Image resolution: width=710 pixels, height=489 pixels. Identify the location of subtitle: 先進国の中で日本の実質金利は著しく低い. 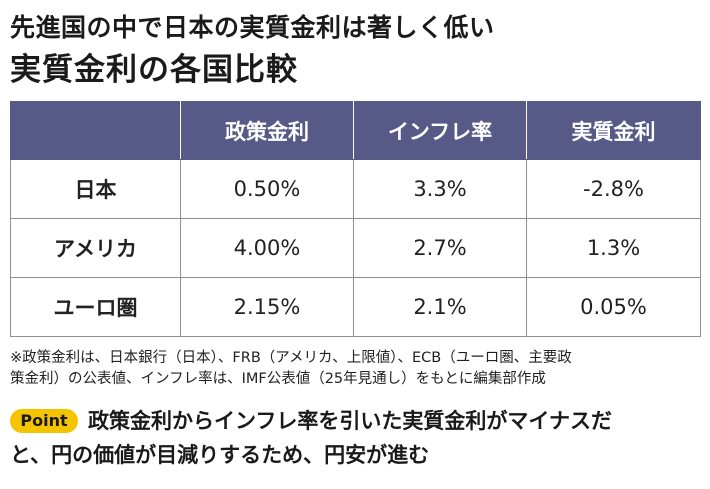
(252, 27).